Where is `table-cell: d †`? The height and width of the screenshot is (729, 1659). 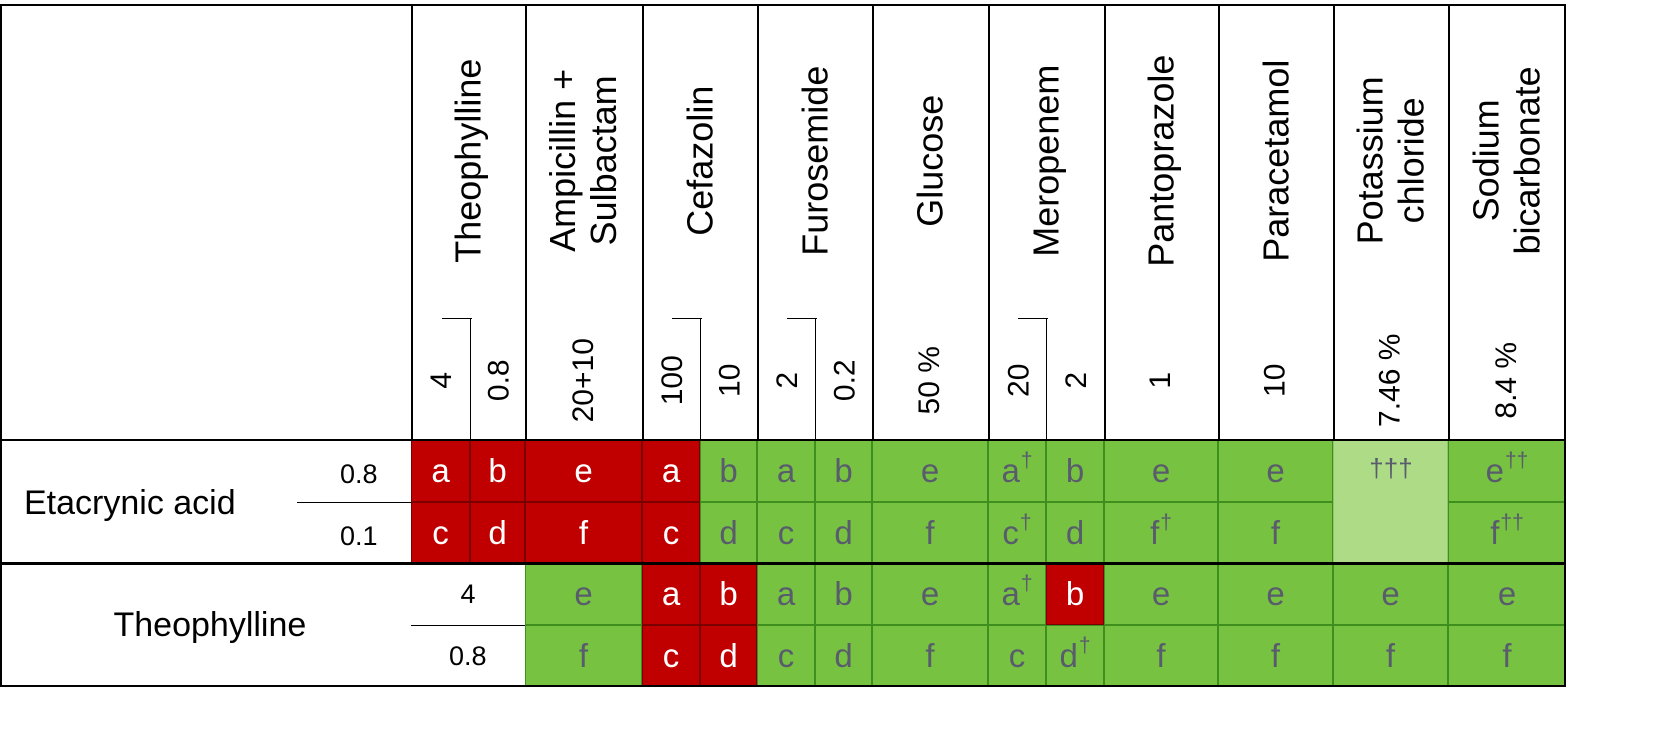
table-cell: d † is located at coordinates (1075, 655).